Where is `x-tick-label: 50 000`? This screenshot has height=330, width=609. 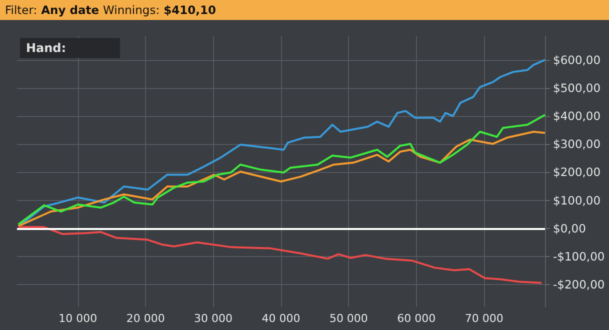 x-tick-label: 50 000 is located at coordinates (348, 318).